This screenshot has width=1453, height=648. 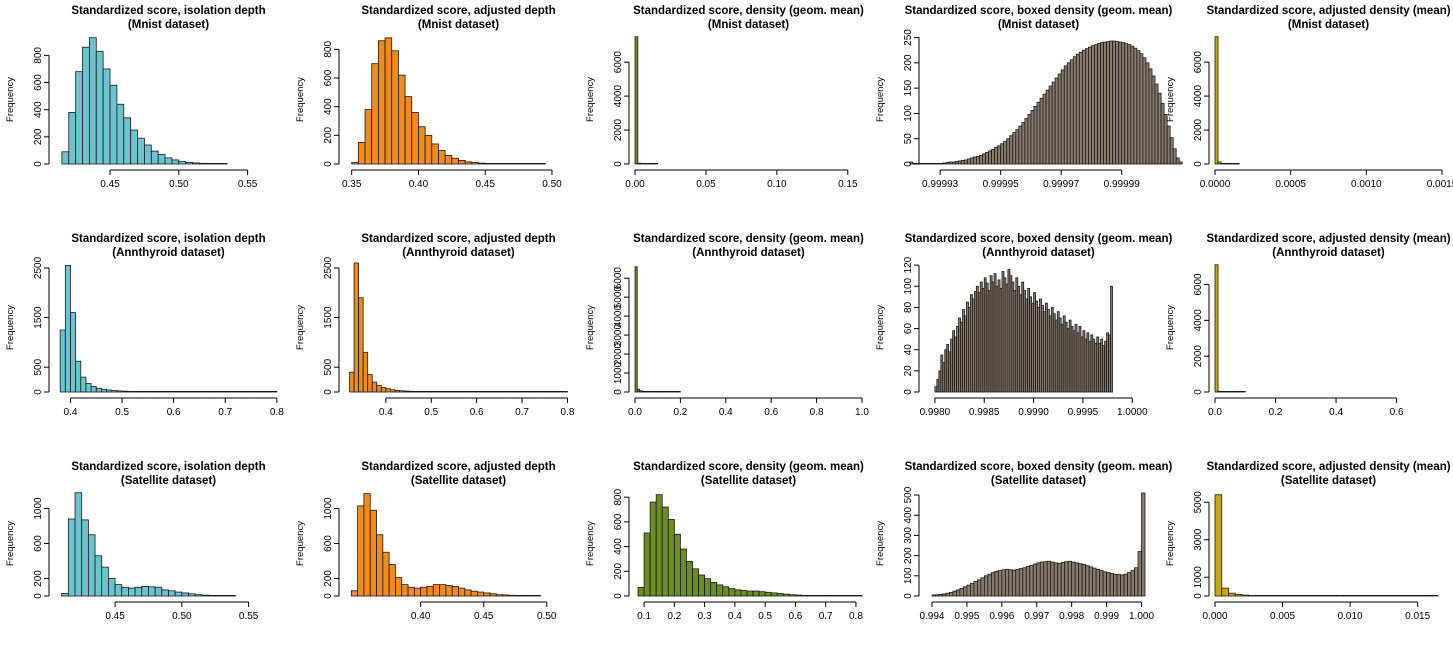 I want to click on x-tick-label: 0.7, so click(x=522, y=412).